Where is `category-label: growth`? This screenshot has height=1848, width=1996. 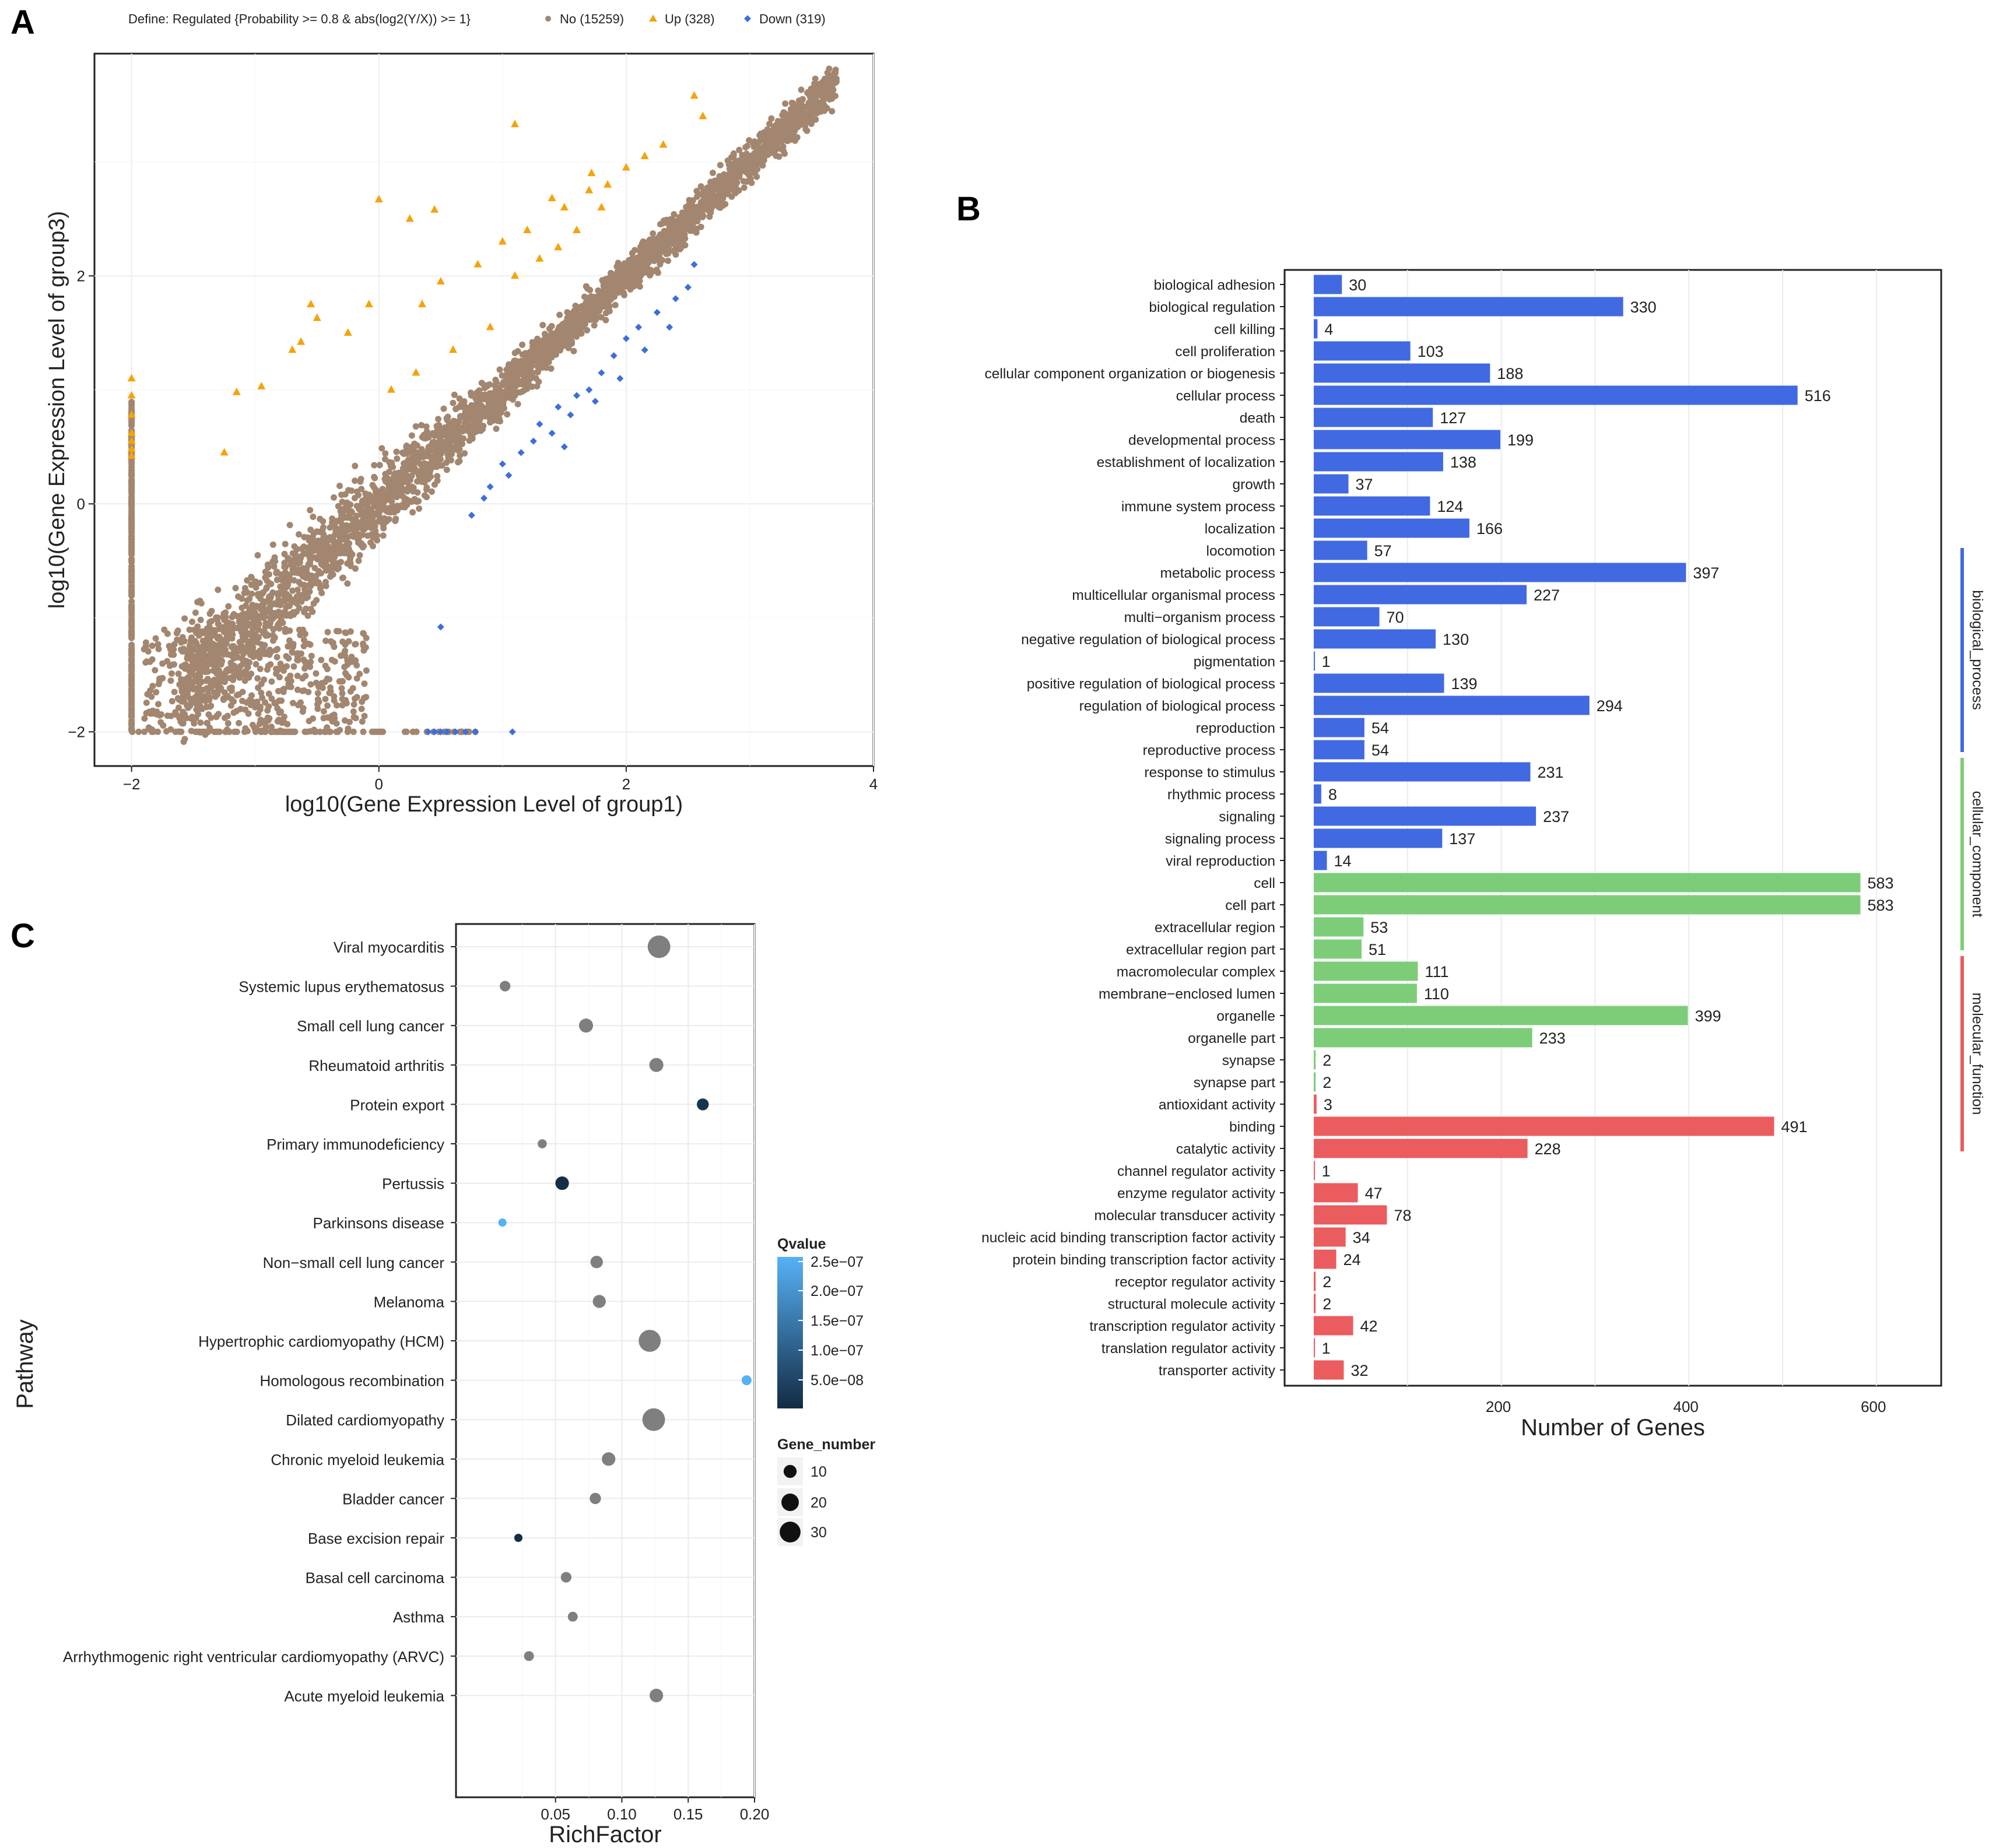 category-label: growth is located at coordinates (1254, 485).